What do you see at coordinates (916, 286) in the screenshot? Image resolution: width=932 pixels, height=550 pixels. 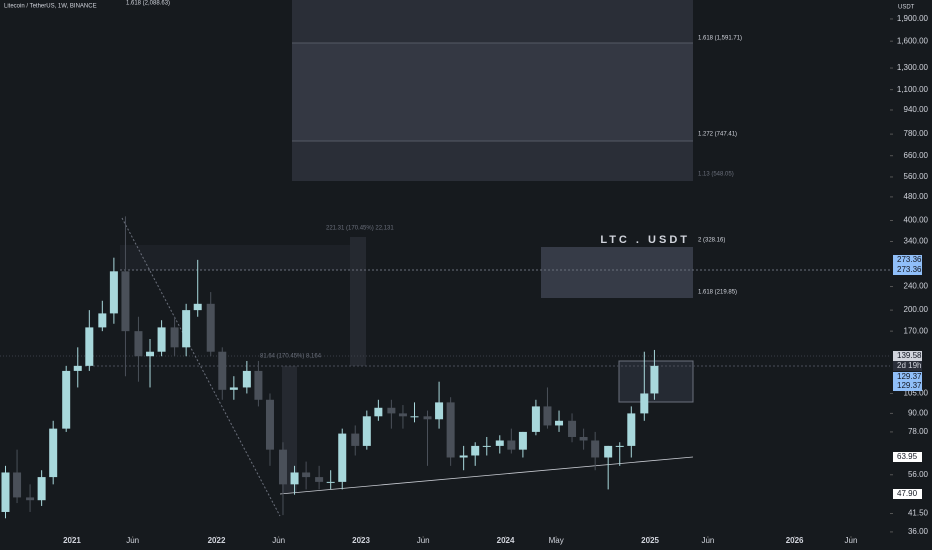 I see `y-tick-label: 240.00` at bounding box center [916, 286].